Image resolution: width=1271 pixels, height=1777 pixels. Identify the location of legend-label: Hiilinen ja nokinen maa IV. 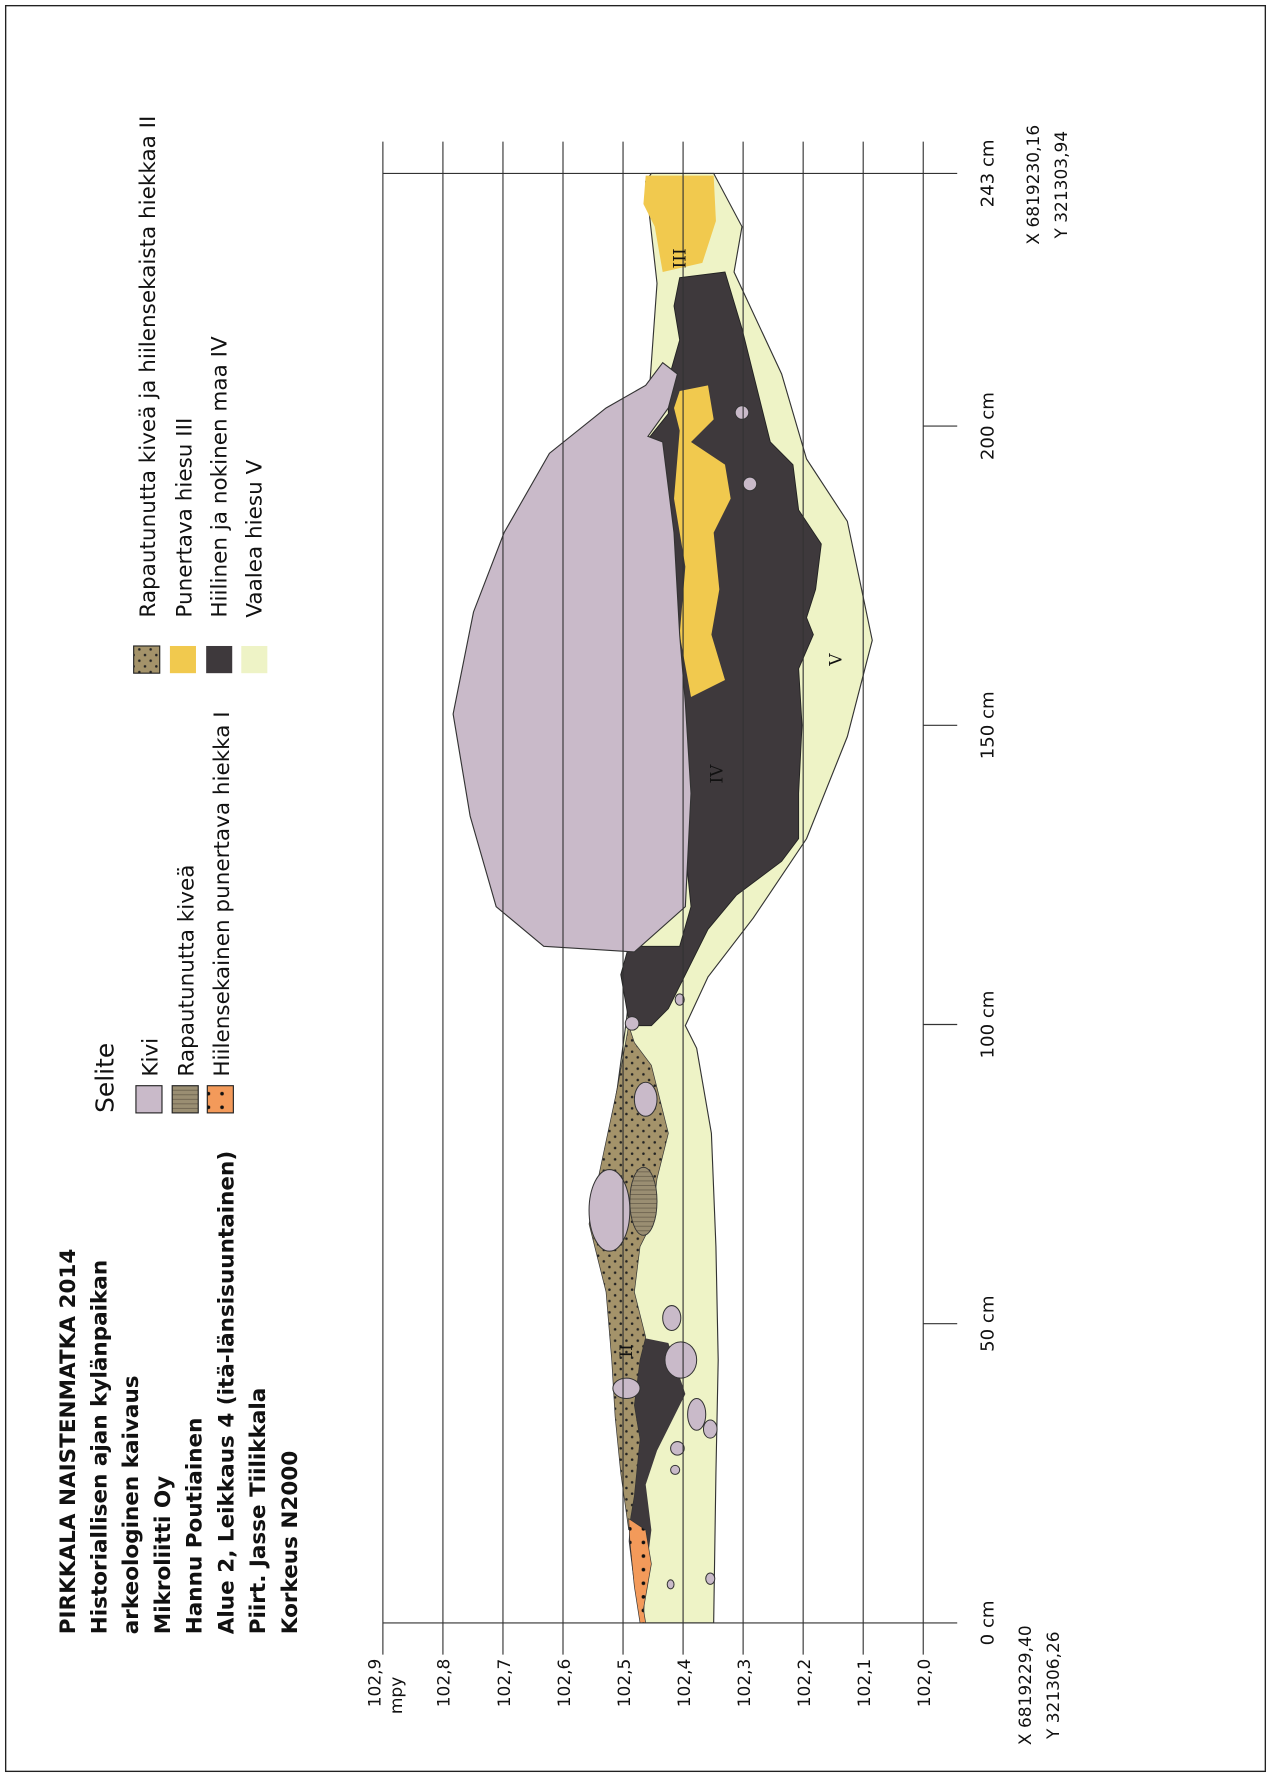
(220, 477).